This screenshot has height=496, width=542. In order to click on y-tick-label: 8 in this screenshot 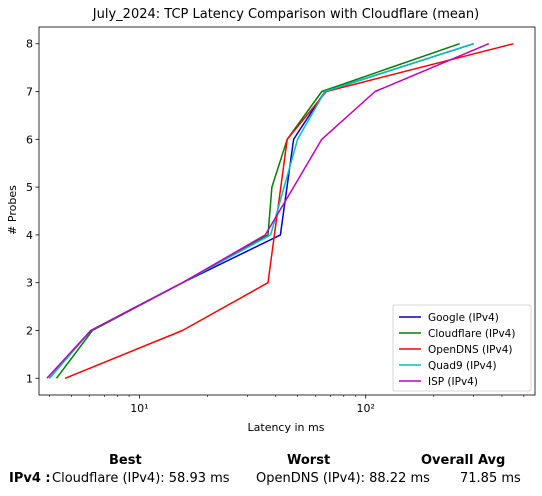, I will do `click(29, 44)`.